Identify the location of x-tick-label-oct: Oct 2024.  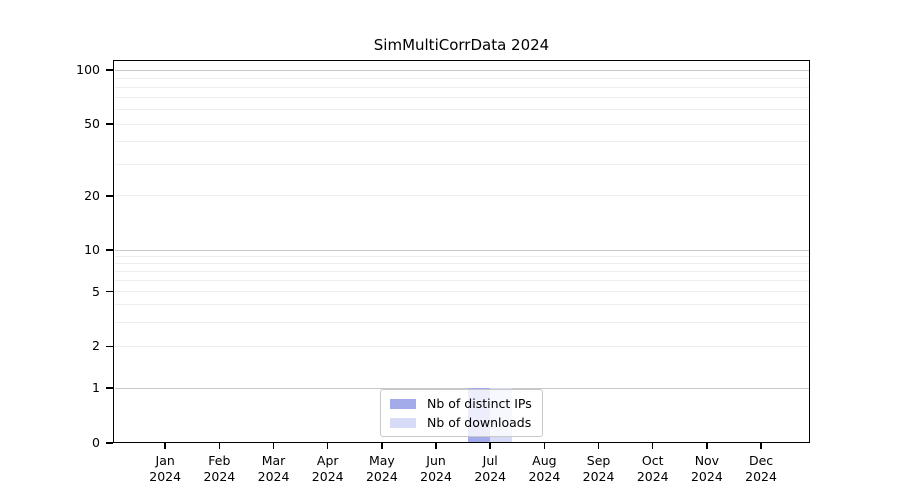
(653, 469).